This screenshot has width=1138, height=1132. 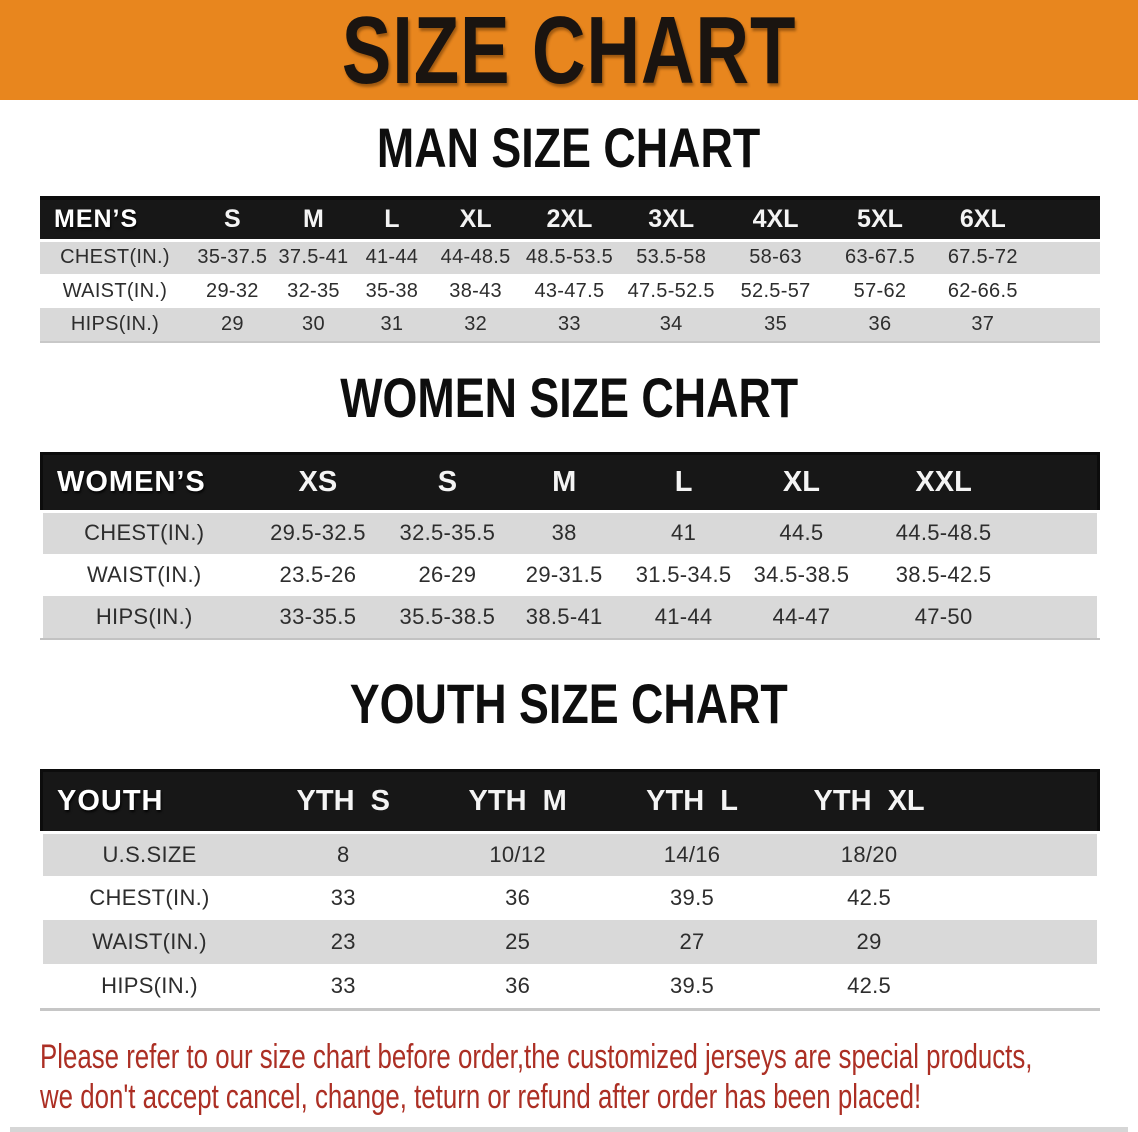 I want to click on cell: 18/20, so click(x=869, y=853).